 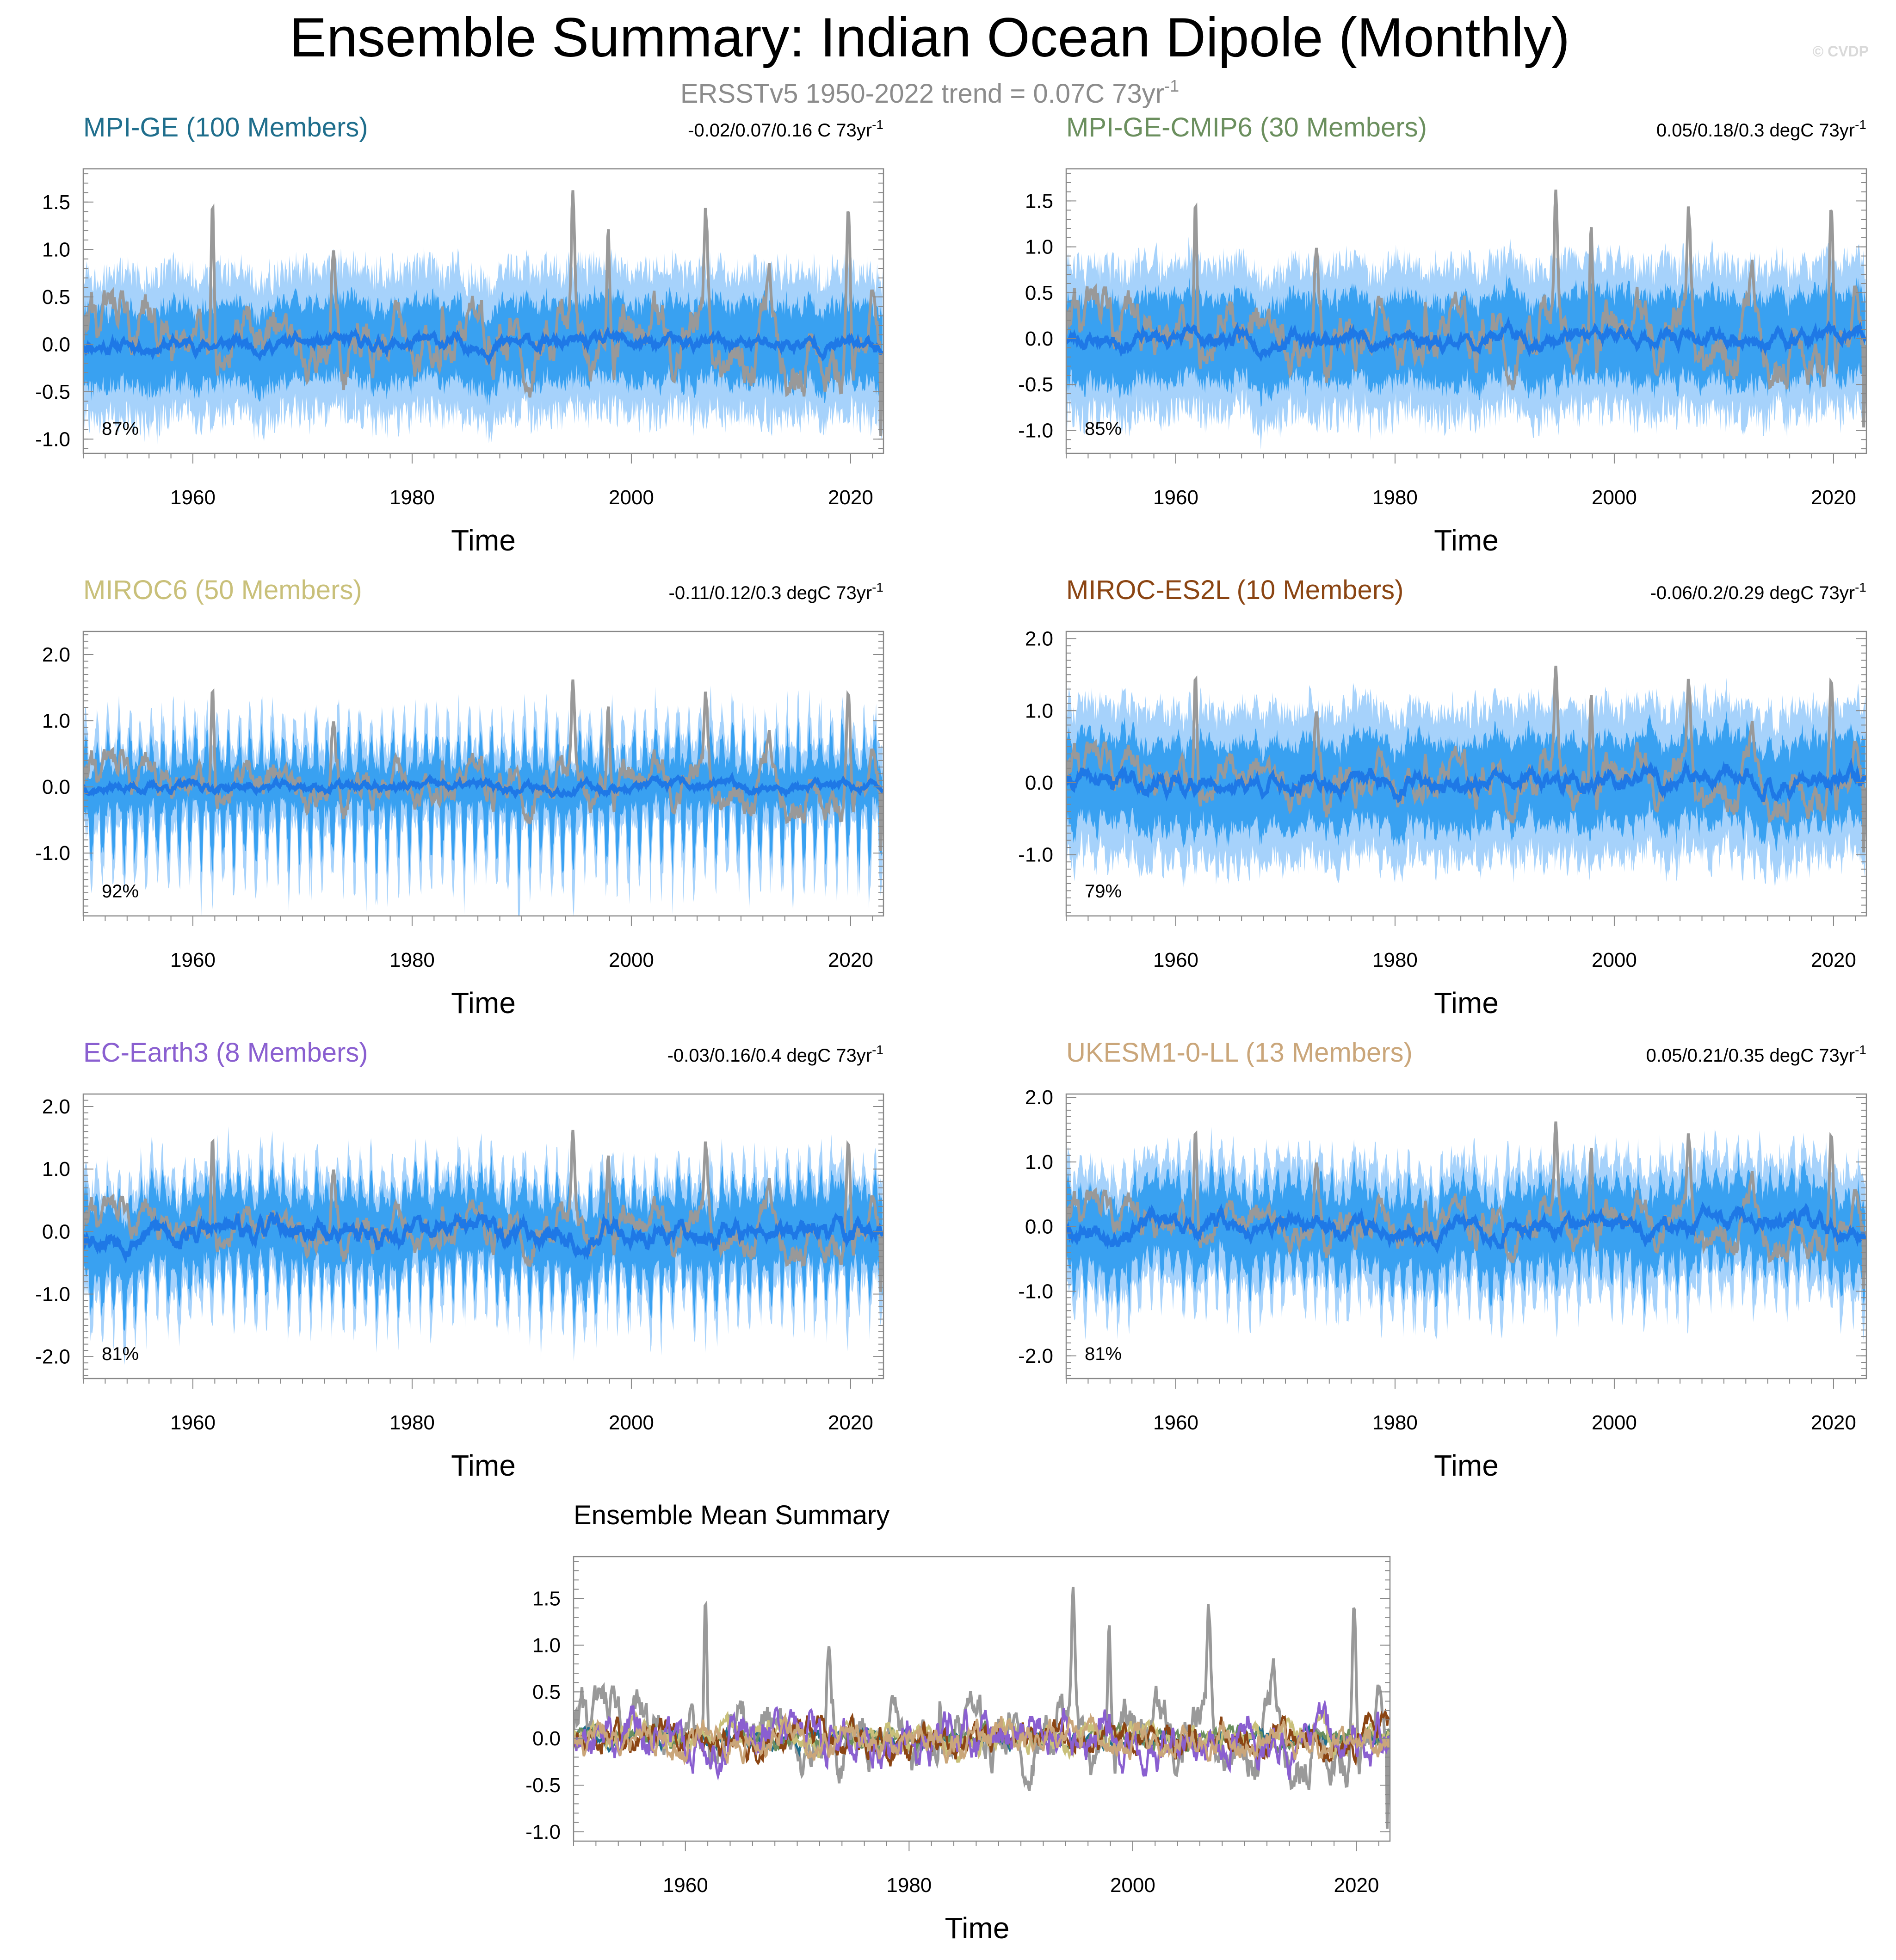 I want to click on panel-title: MPI-GE (100 Members), so click(x=225, y=127).